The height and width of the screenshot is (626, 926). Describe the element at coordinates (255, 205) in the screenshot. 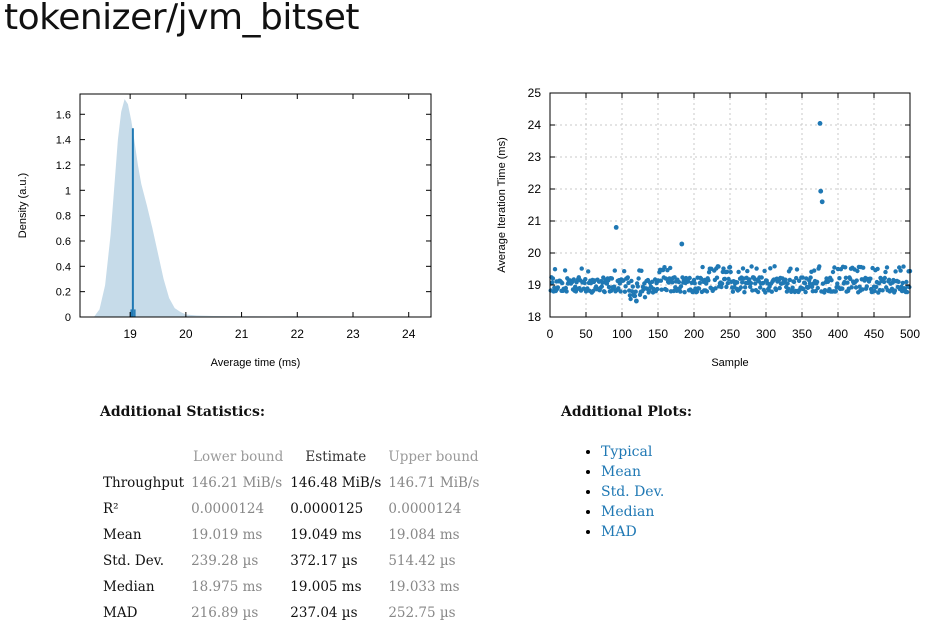

I see `density-plot-frame` at that location.